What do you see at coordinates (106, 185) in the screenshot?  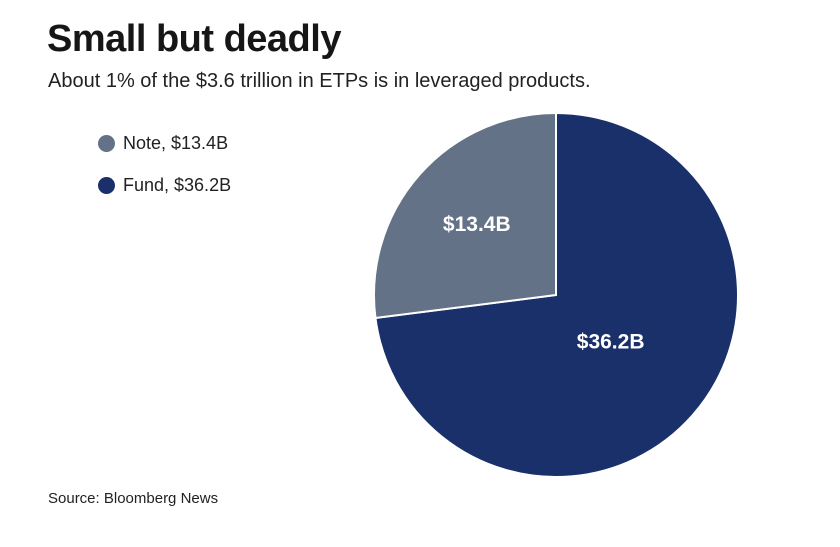 I see `legend-swatch-fund` at bounding box center [106, 185].